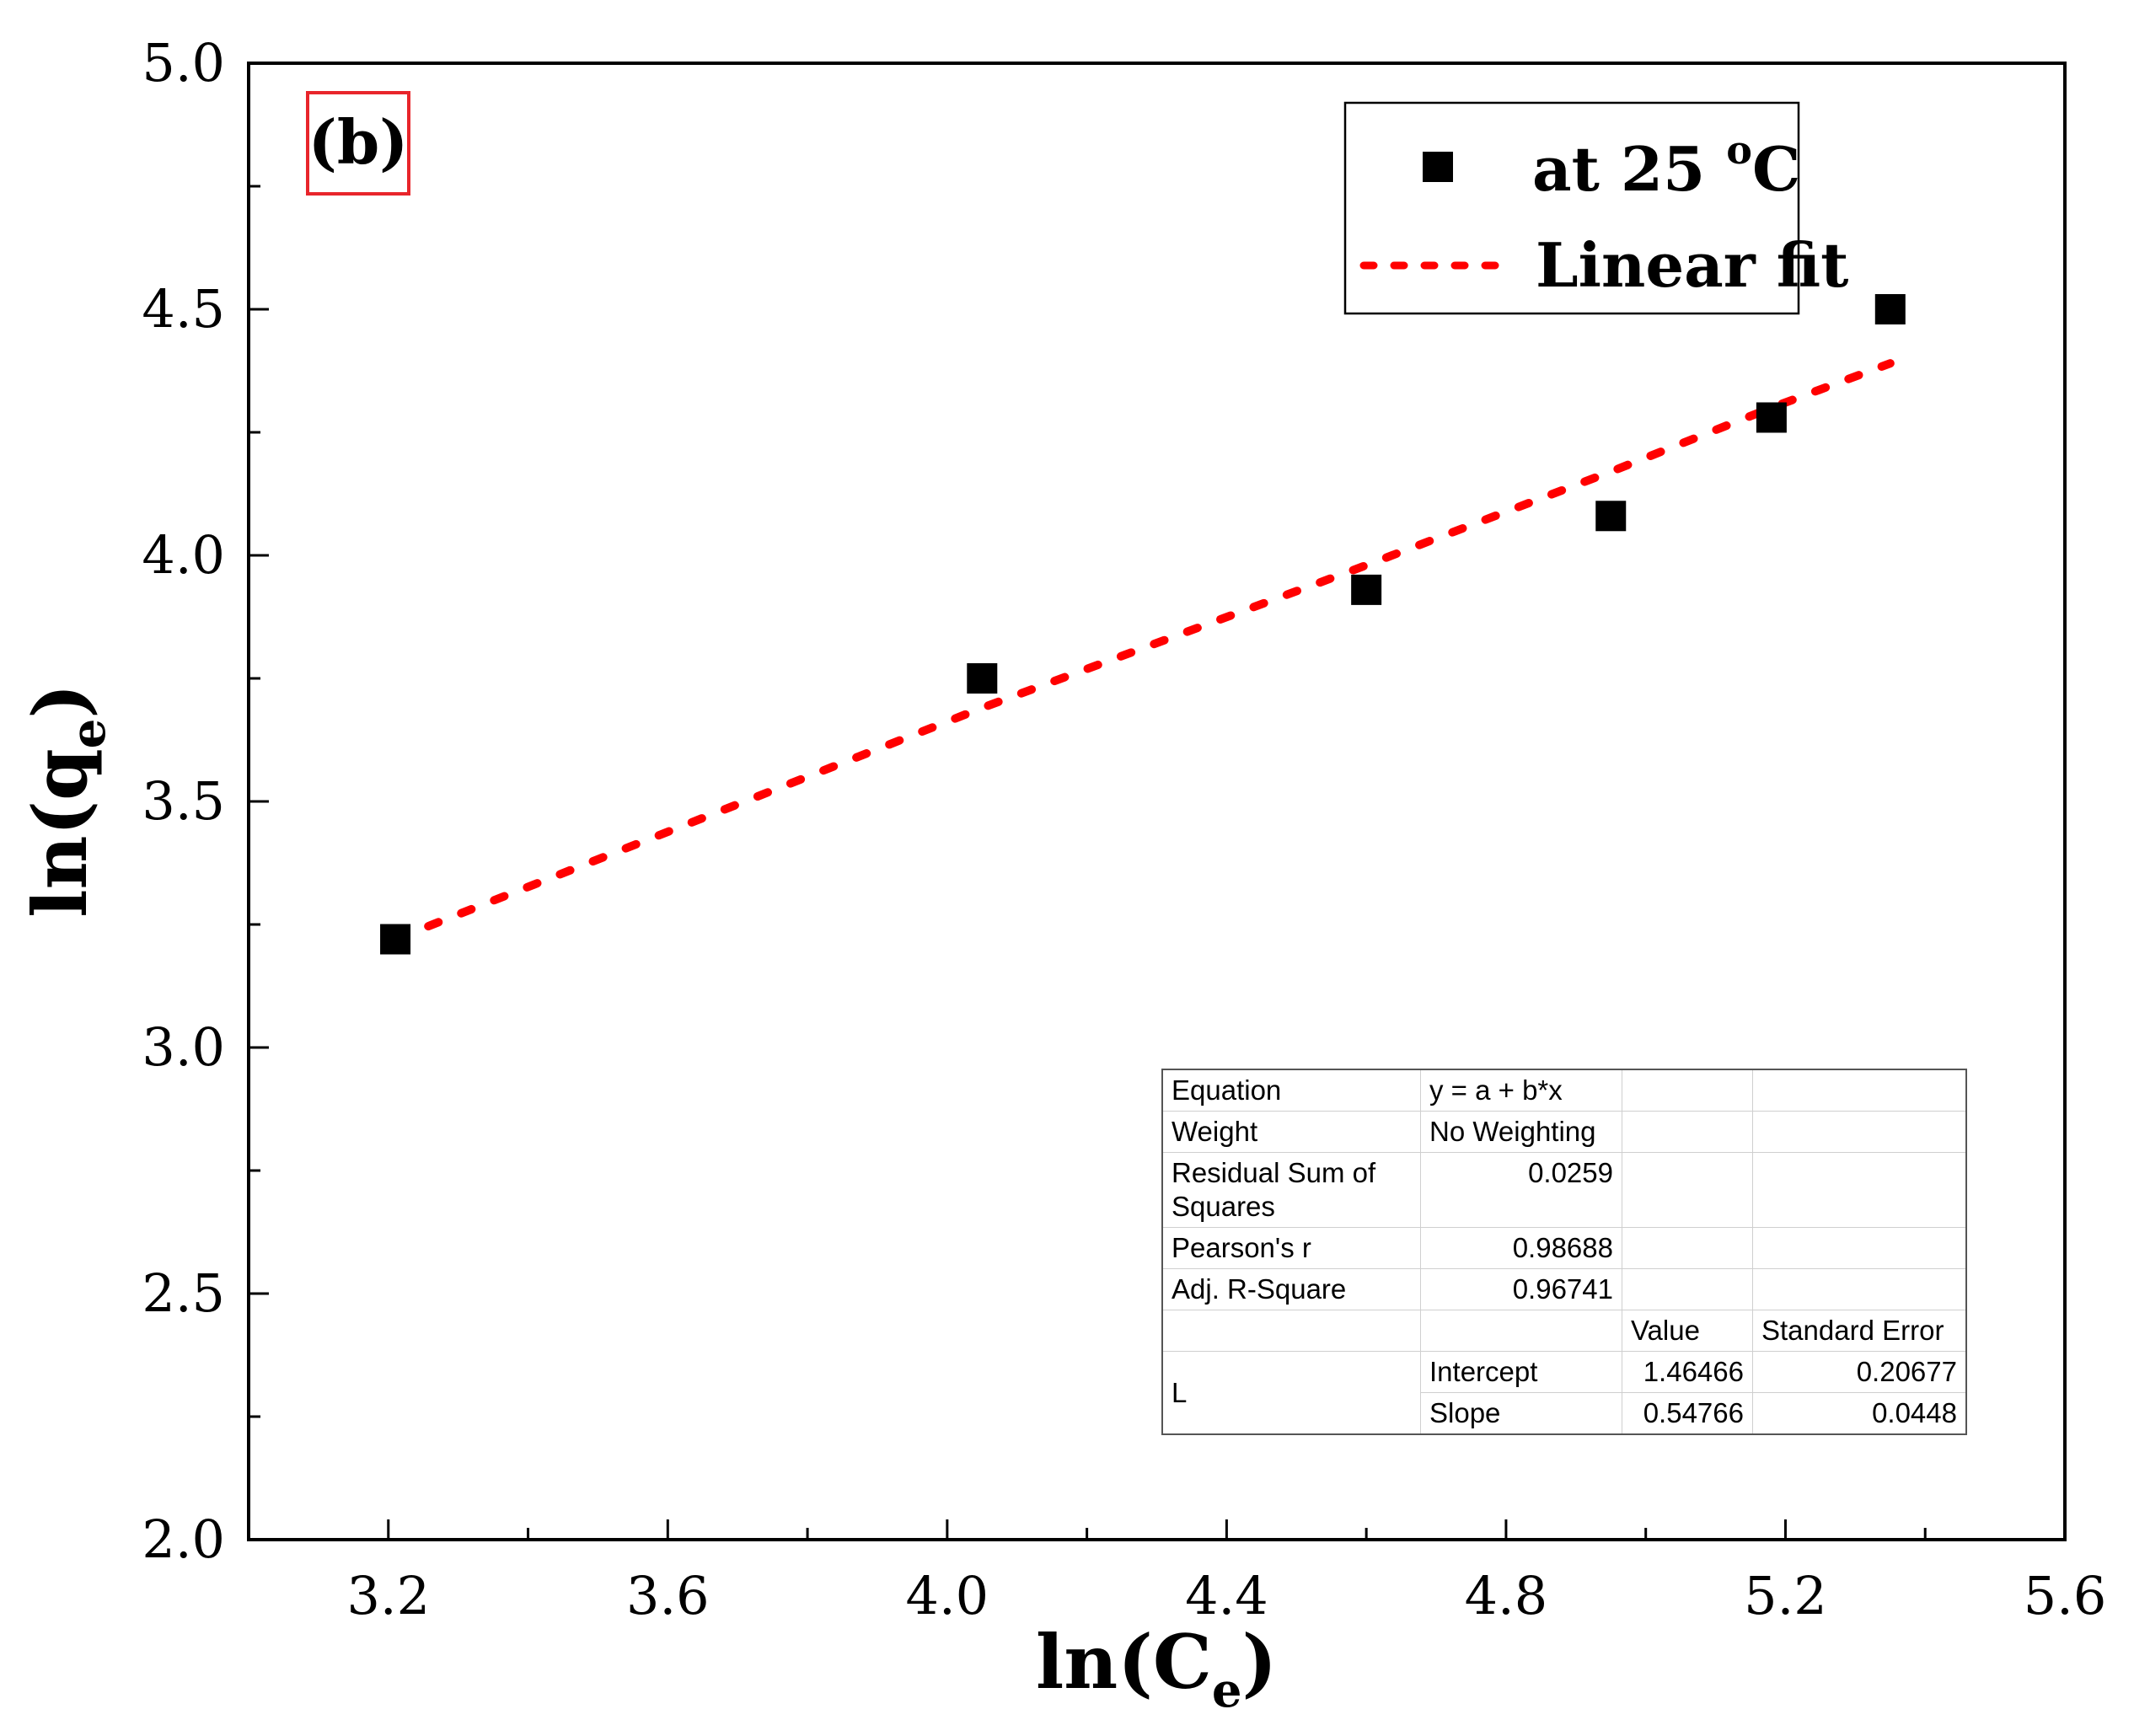  I want to click on standard-error-column-header: Standard Error, so click(1859, 1331).